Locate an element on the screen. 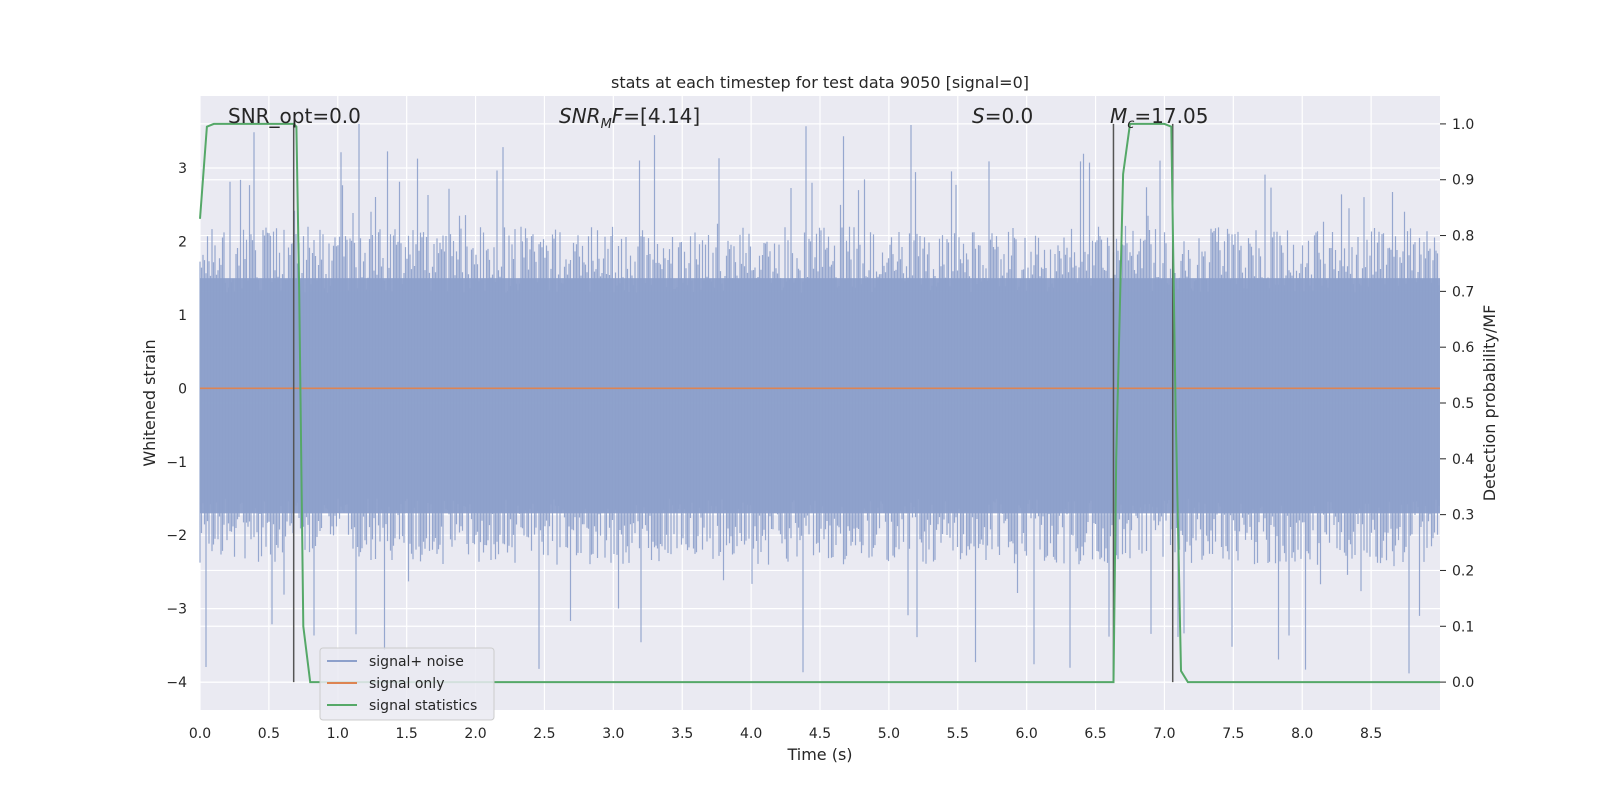 This screenshot has width=1600, height=800. y-tick-label: 0 is located at coordinates (182, 389).